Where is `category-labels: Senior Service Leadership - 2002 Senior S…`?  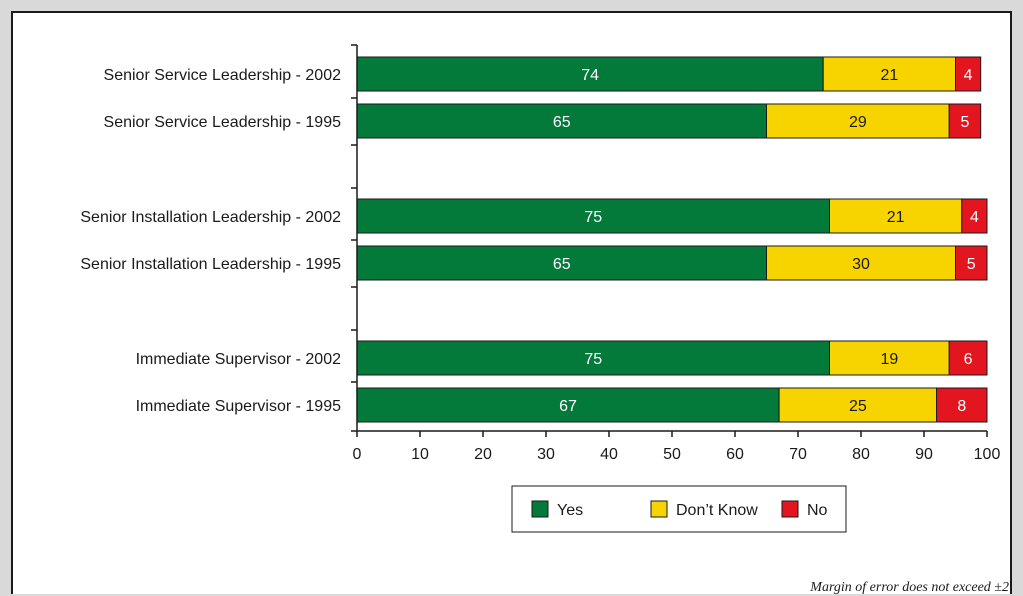 category-labels: Senior Service Leadership - 2002 Senior S… is located at coordinates (210, 241).